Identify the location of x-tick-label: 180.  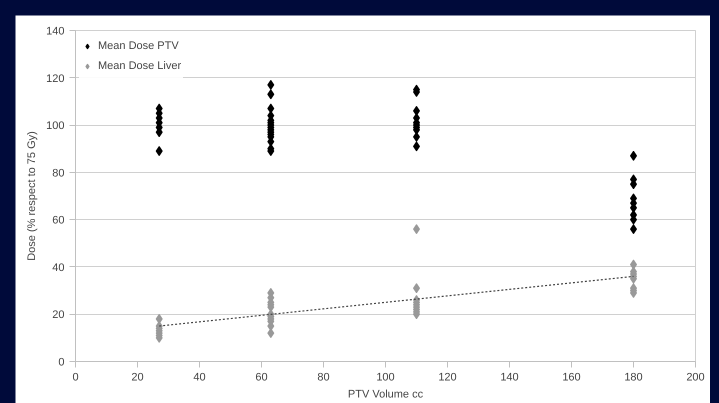
(633, 378).